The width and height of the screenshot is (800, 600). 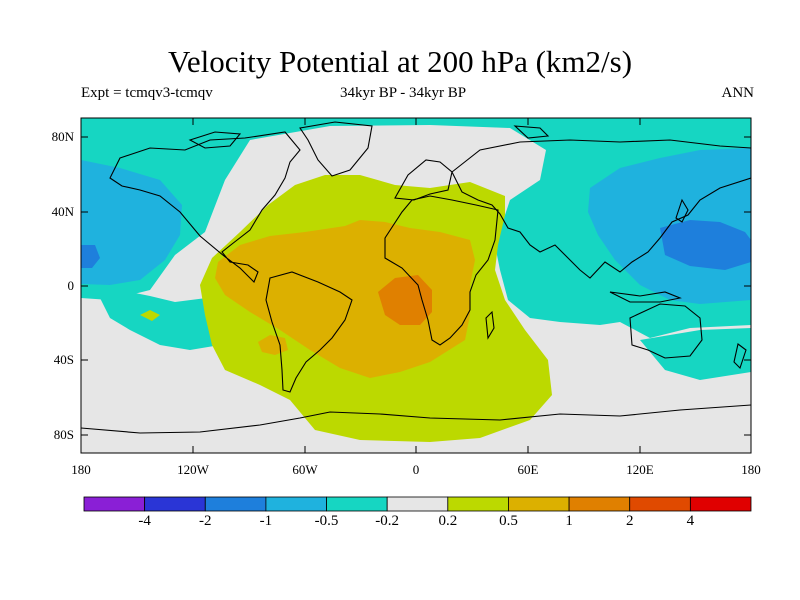 I want to click on colorbar-label: 2, so click(x=629, y=521).